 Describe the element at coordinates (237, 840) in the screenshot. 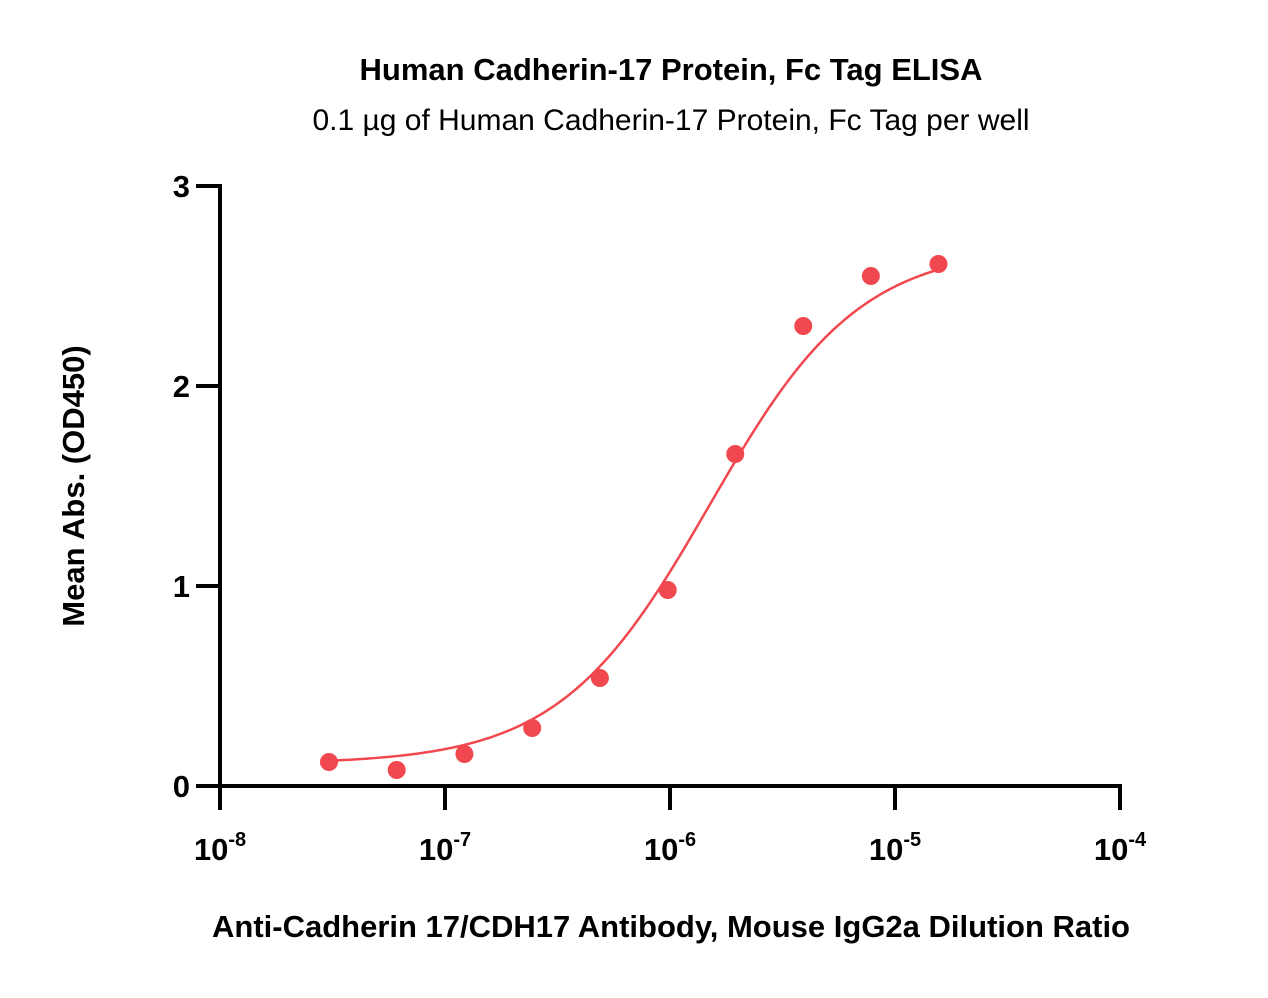

I see `x-tick-exponent: -8` at that location.